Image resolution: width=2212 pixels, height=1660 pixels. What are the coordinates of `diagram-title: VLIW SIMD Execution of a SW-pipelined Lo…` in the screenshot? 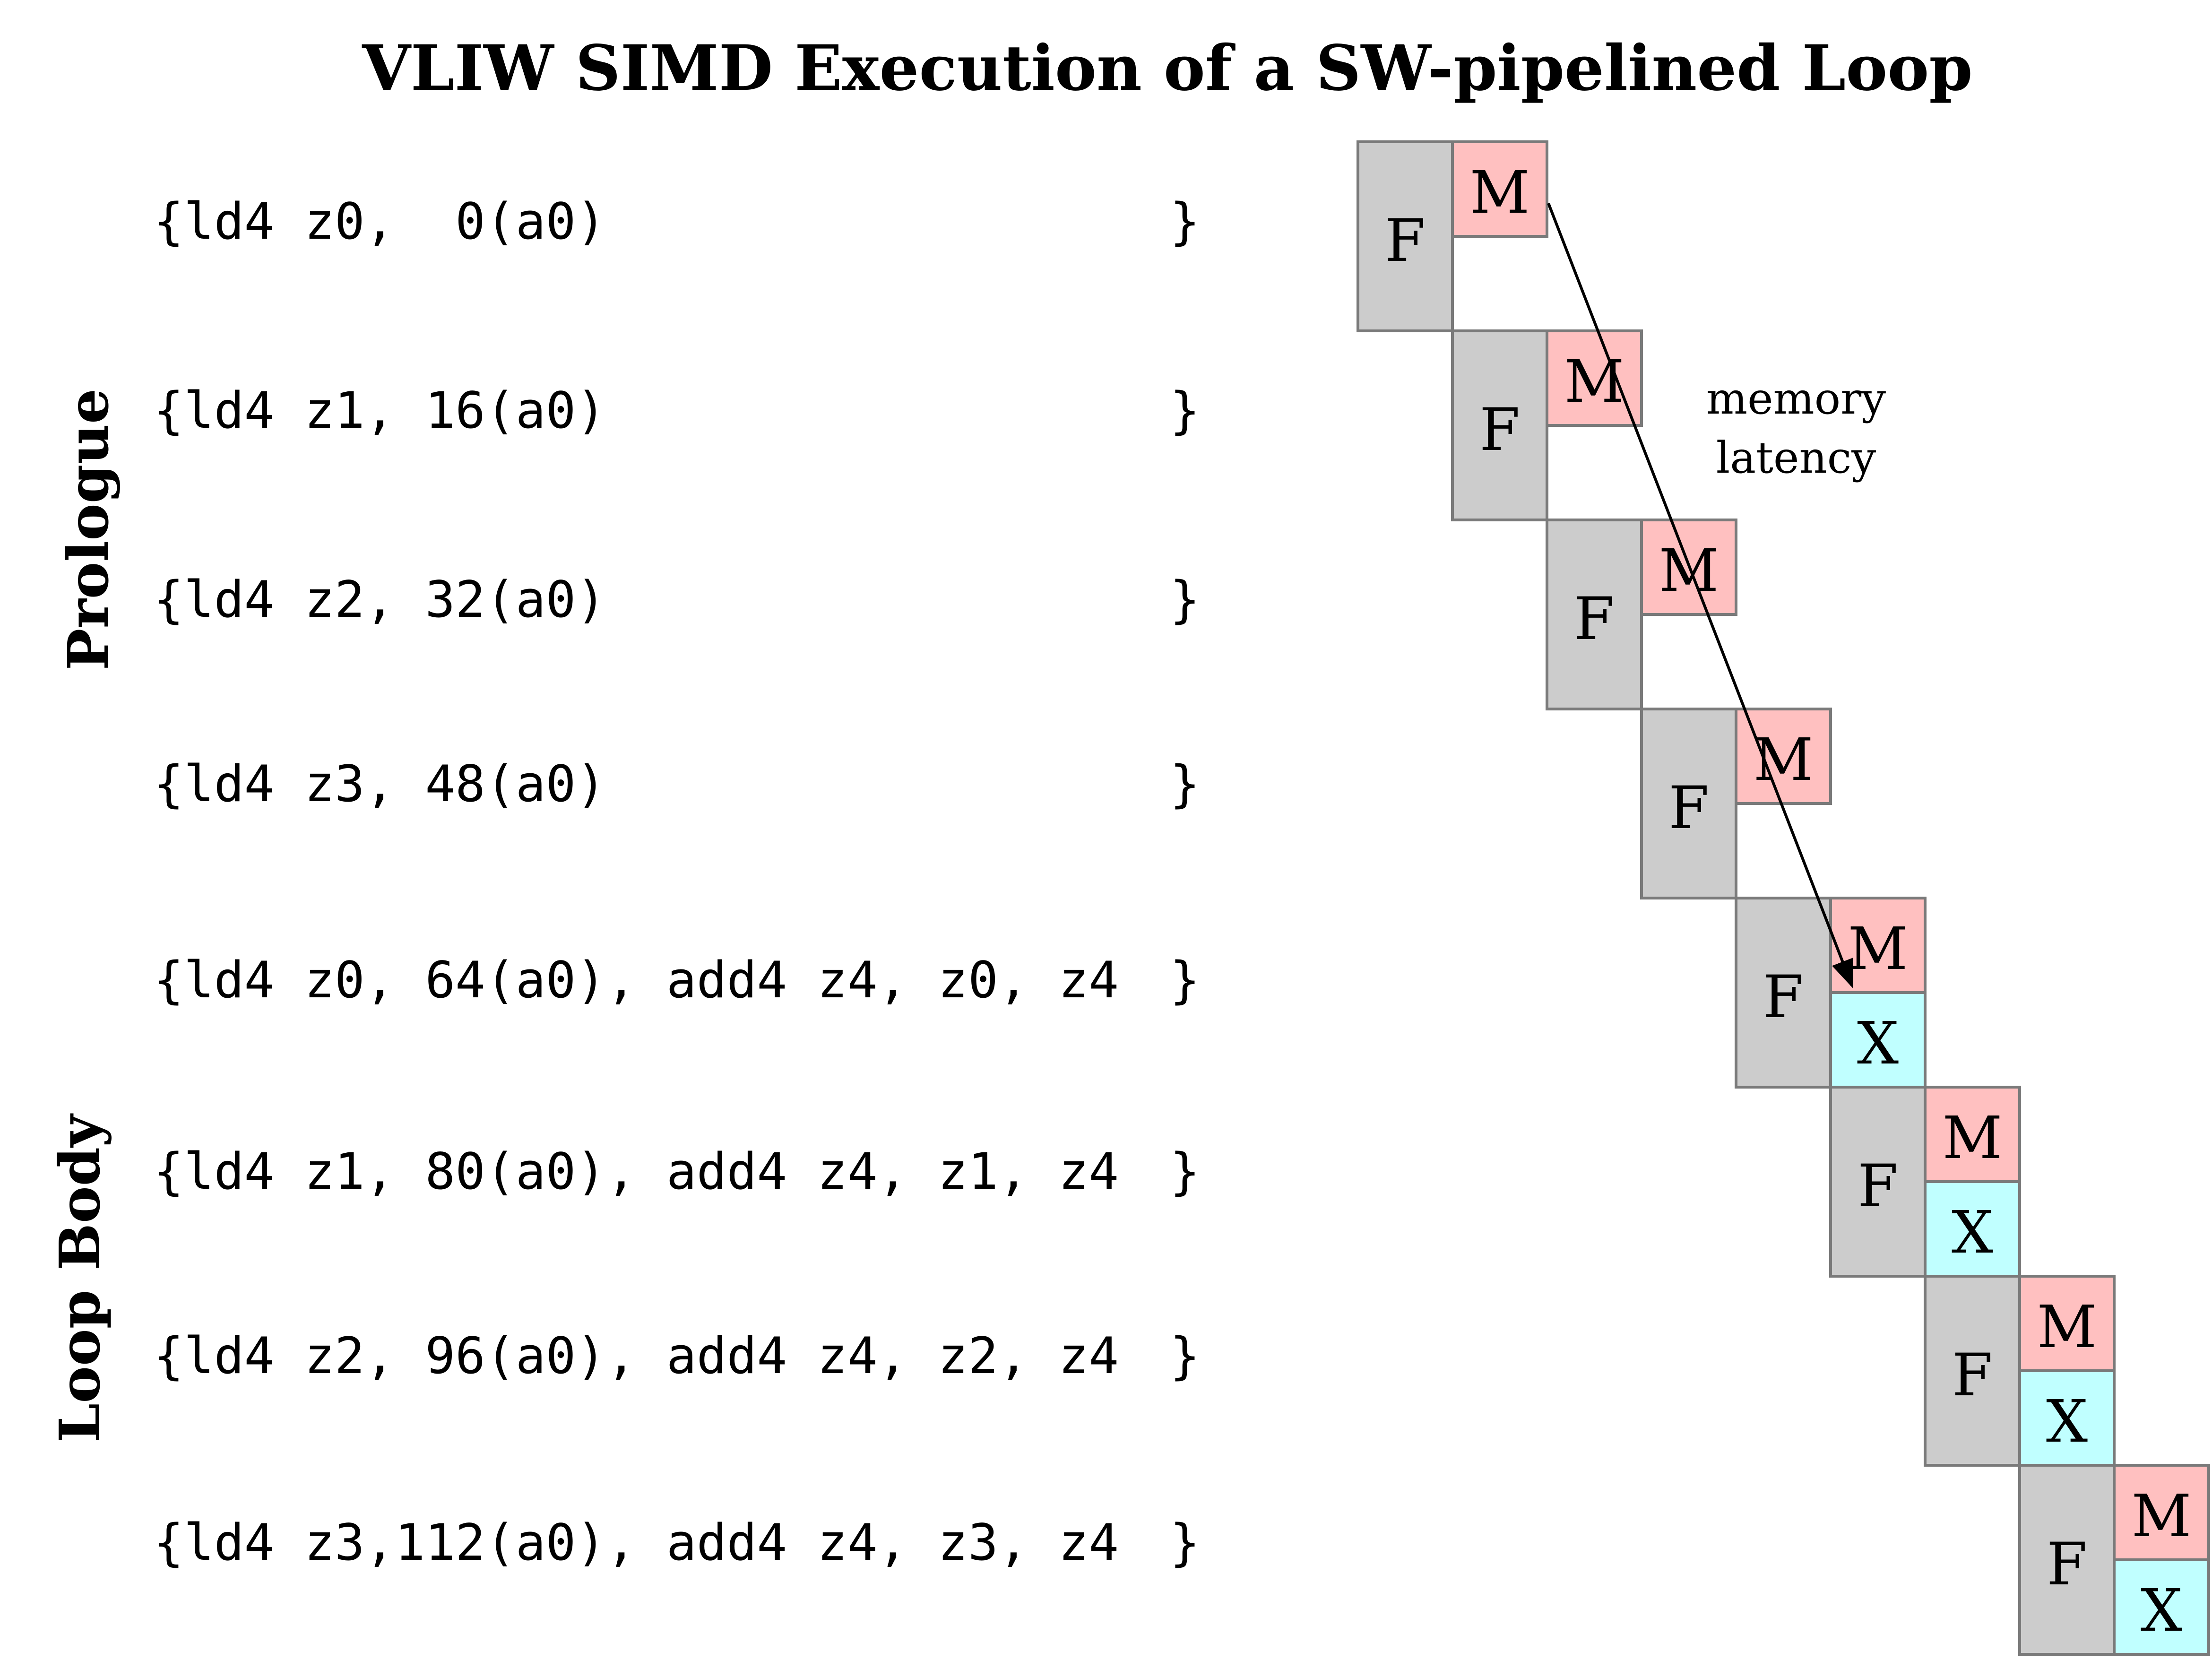 It's located at (1167, 68).